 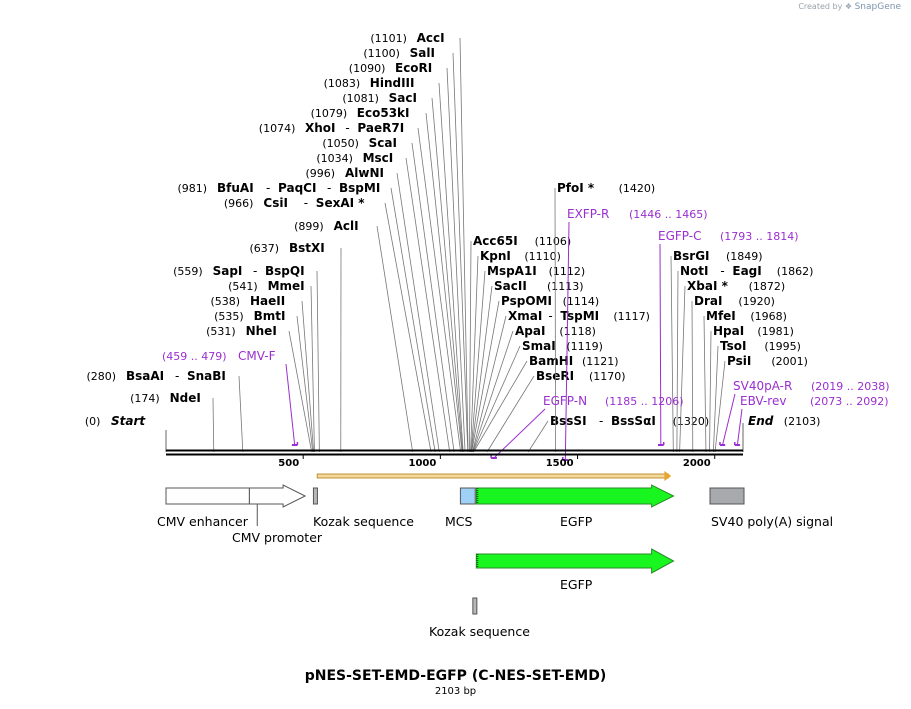 I want to click on primer-exfp-r-range: (1446 .. 1465), so click(x=668, y=214).